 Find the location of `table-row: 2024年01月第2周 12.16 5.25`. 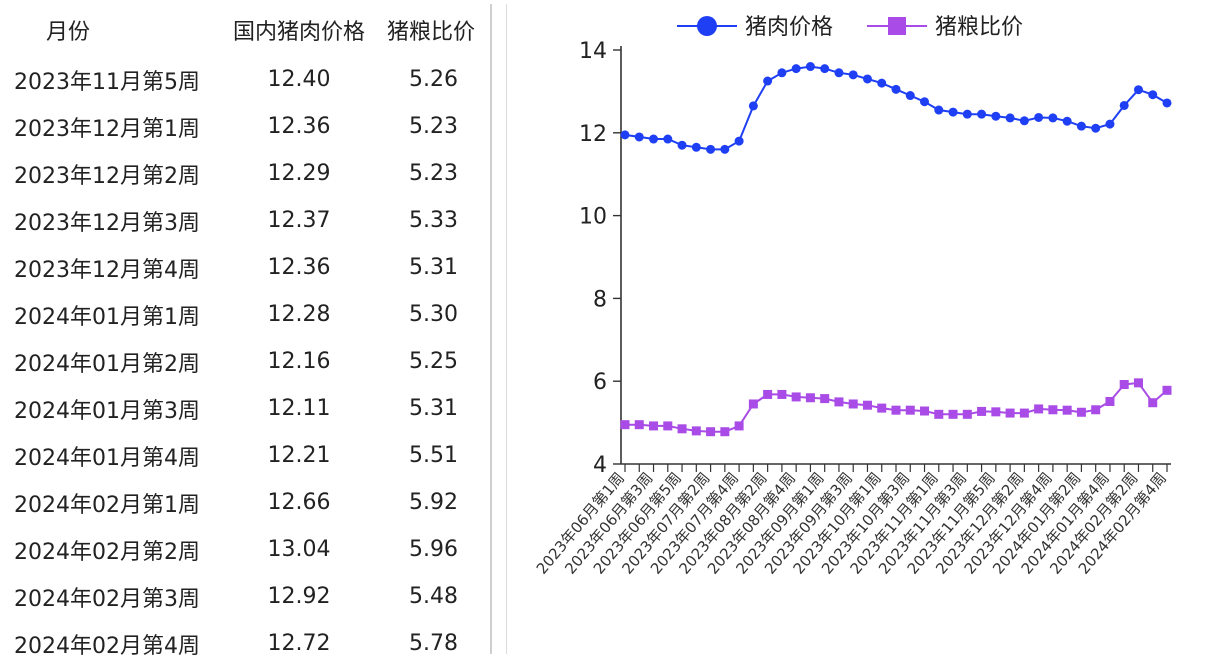

table-row: 2024年01月第2周 12.16 5.25 is located at coordinates (245, 361).